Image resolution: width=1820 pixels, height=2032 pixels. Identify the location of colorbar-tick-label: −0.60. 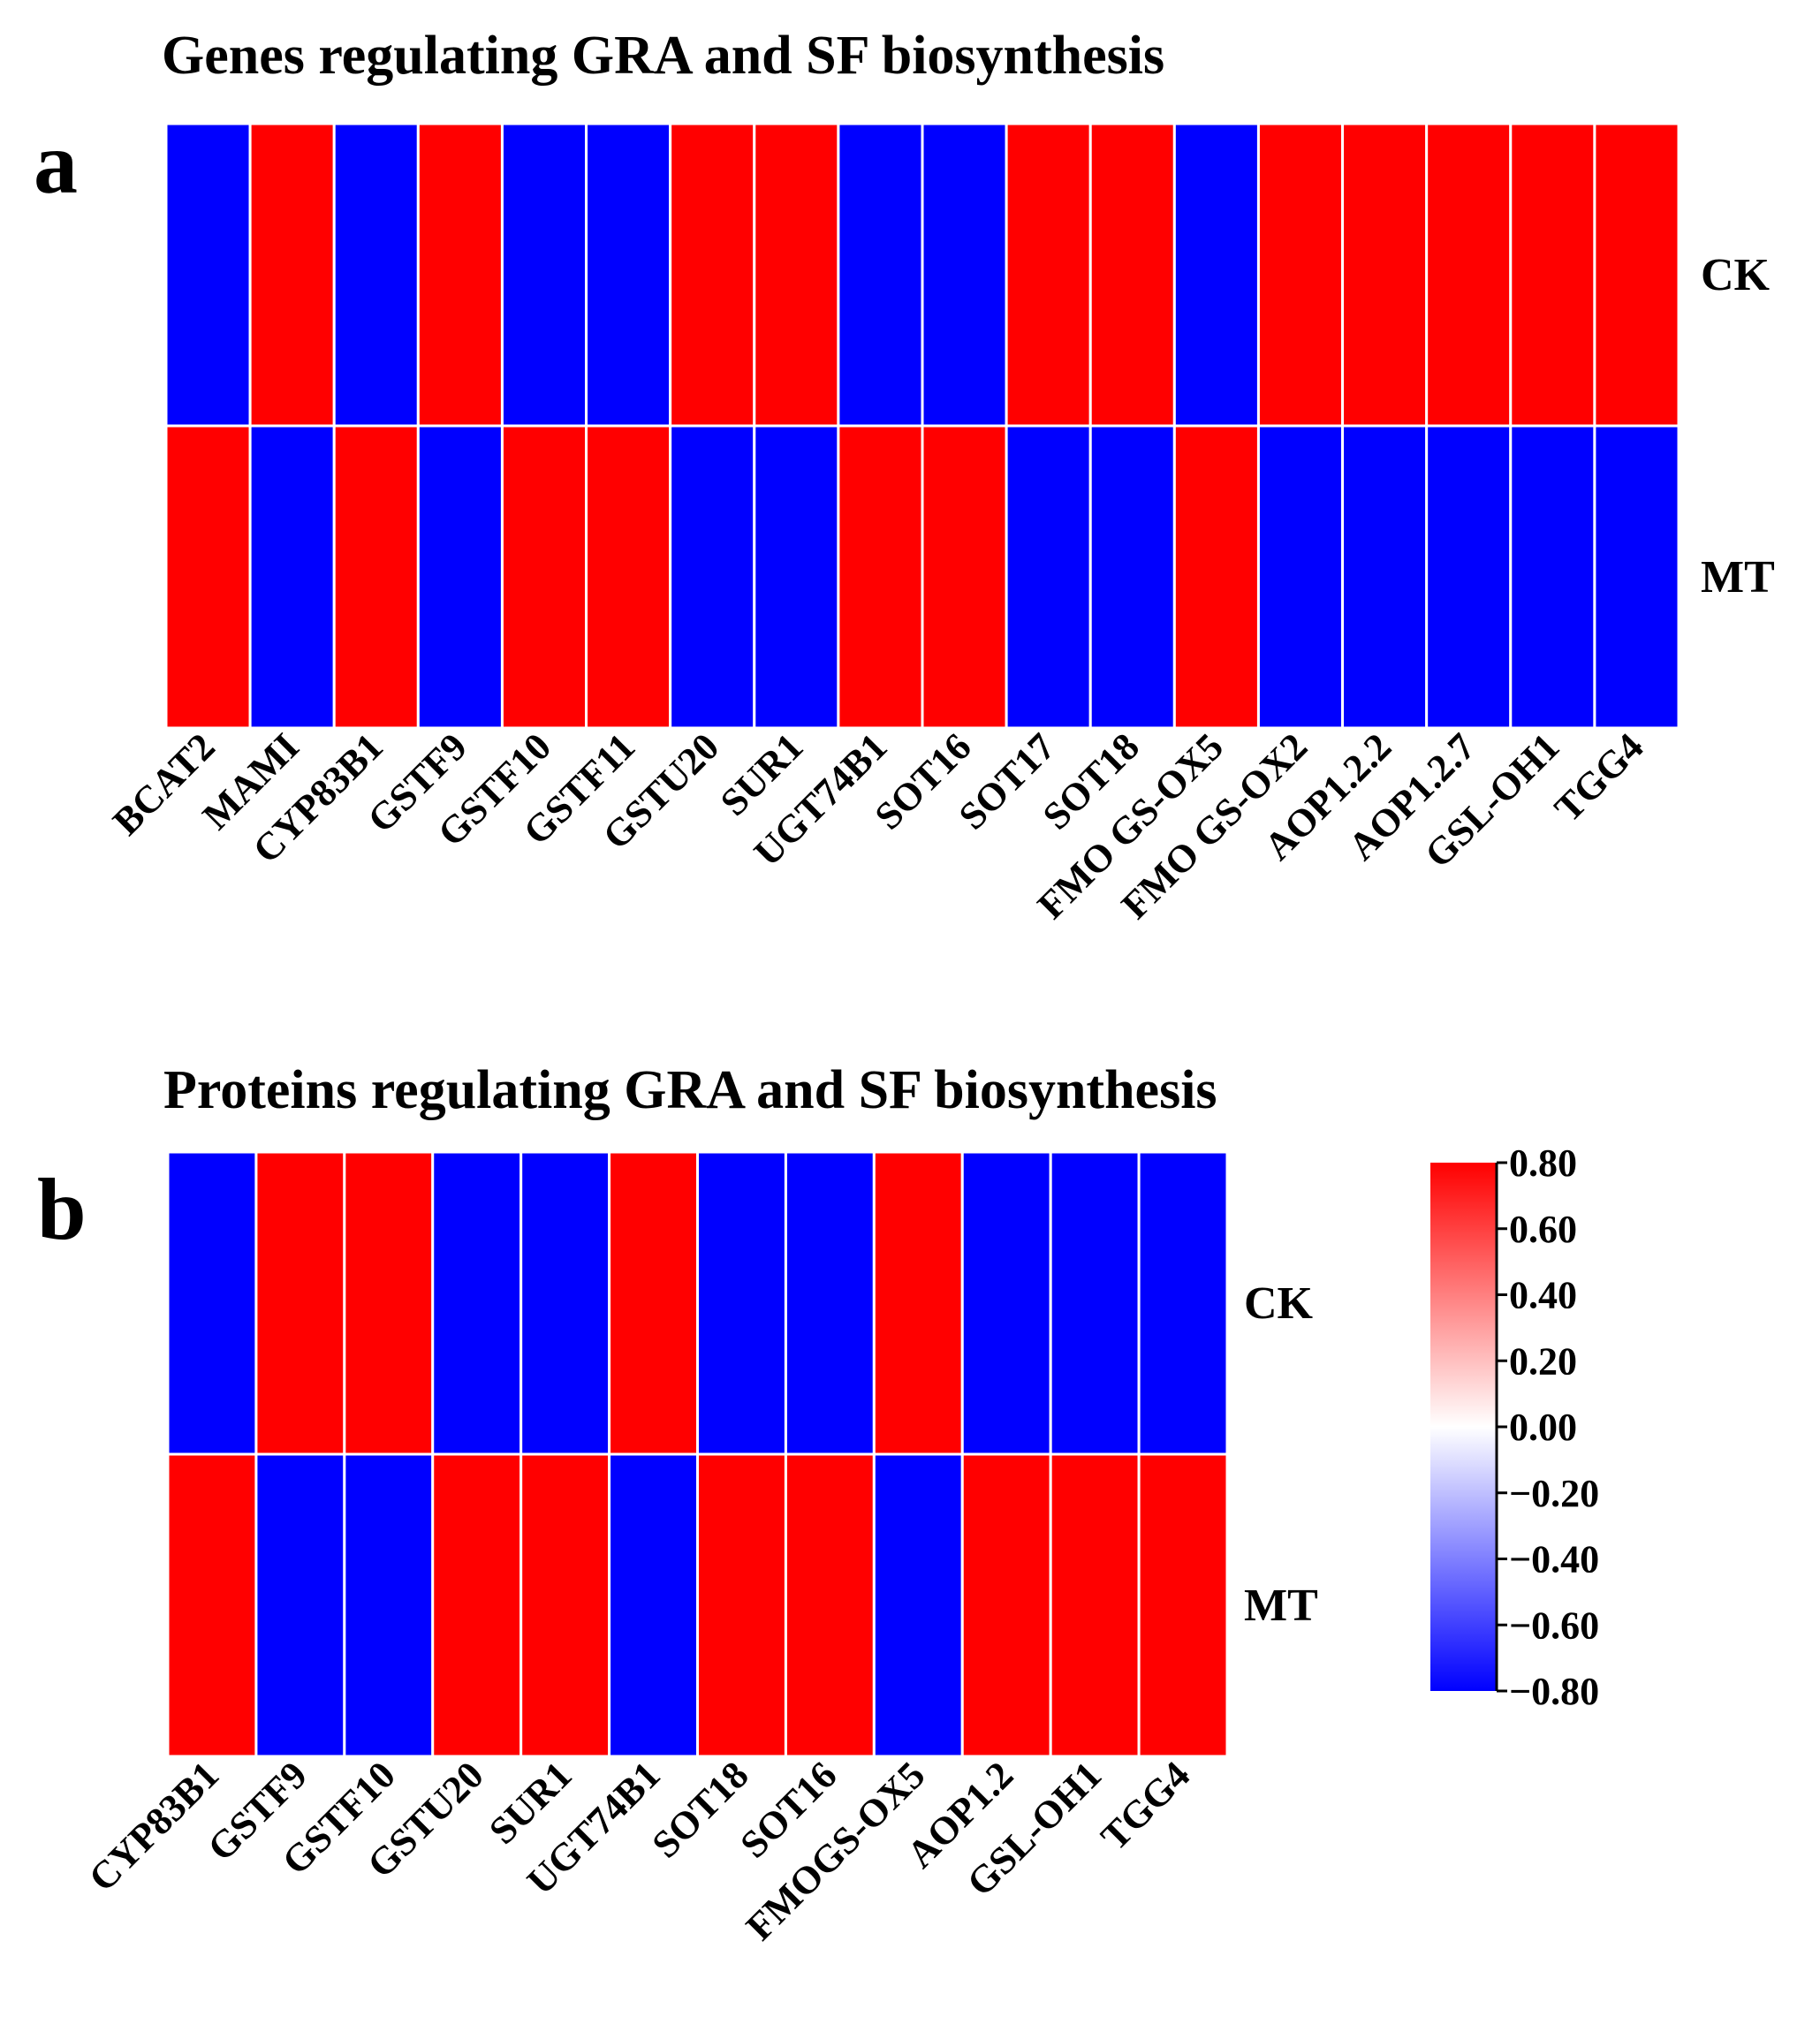
(1554, 1625).